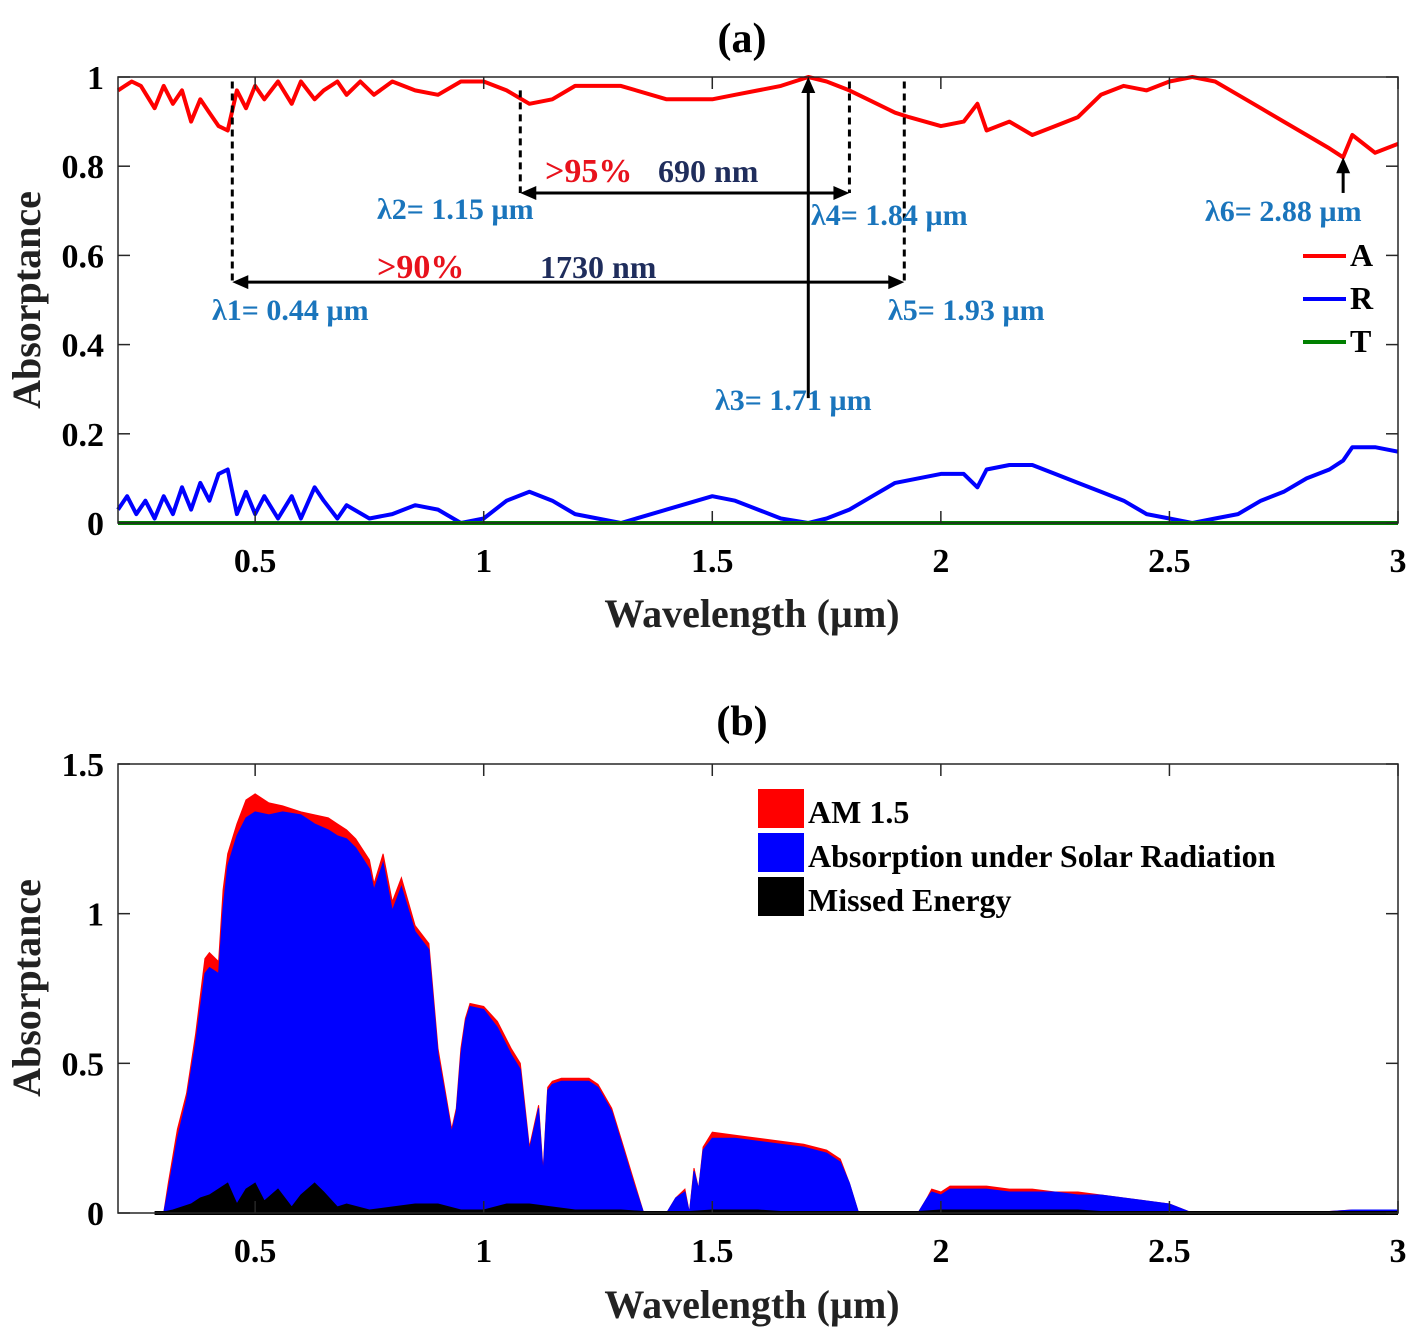 The image size is (1413, 1332). I want to click on lambda6-arrow, so click(1343, 175).